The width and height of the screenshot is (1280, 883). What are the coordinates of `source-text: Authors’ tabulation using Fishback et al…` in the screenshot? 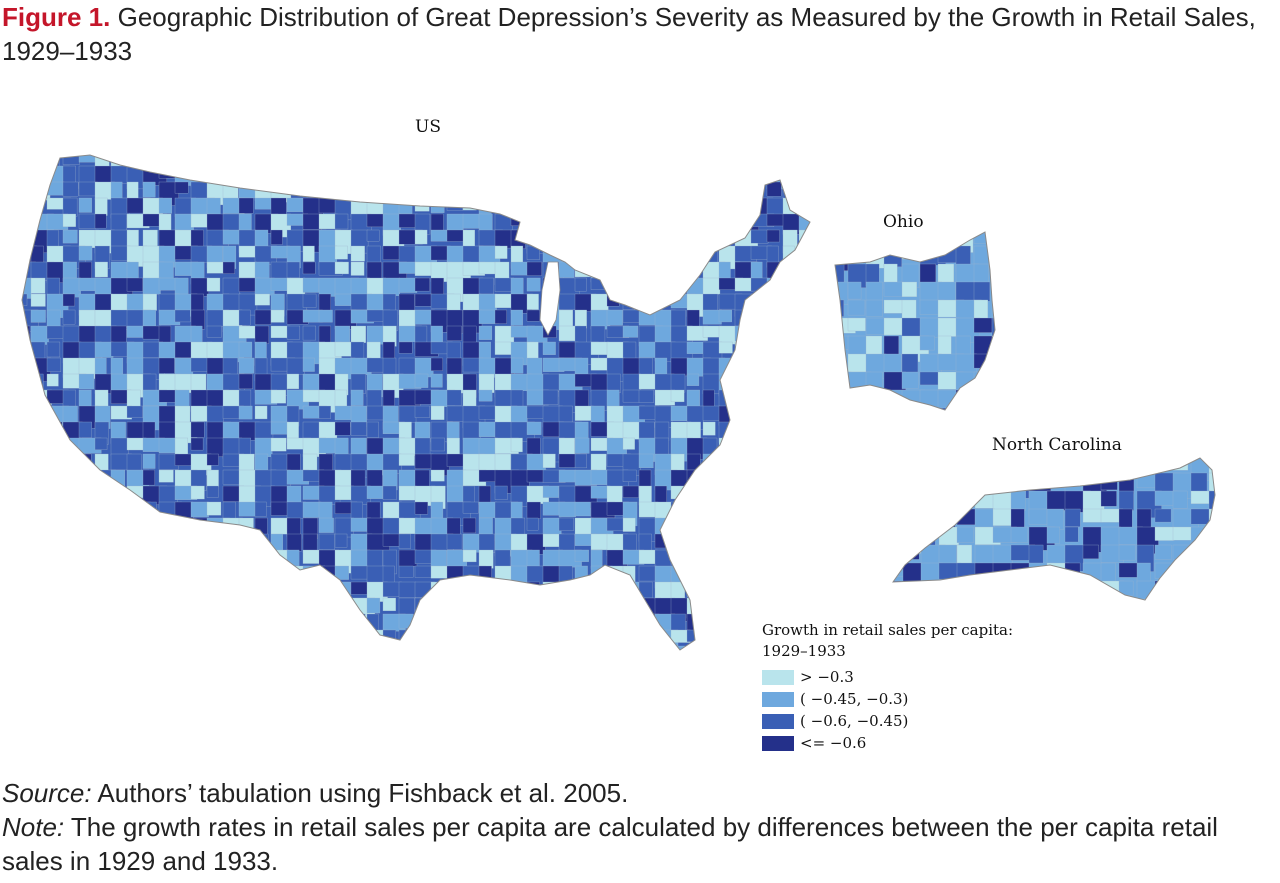 It's located at (360, 793).